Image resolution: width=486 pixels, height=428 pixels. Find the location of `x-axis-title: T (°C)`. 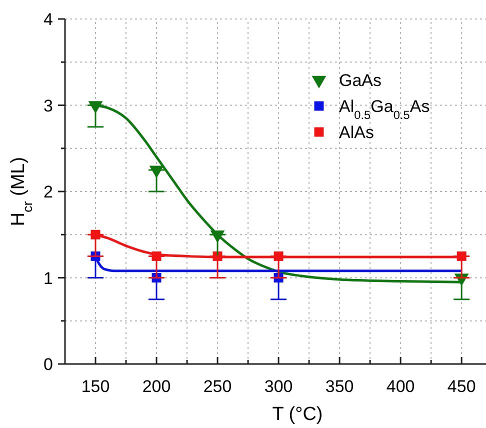

x-axis-title: T (°C) is located at coordinates (297, 414).